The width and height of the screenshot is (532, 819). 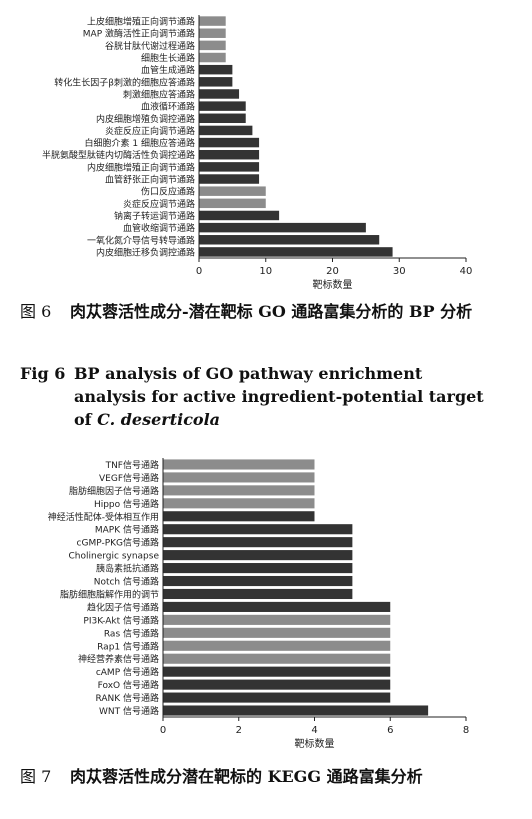 What do you see at coordinates (159, 204) in the screenshot?
I see `go-bp-category-label: 炎症反应调节通路` at bounding box center [159, 204].